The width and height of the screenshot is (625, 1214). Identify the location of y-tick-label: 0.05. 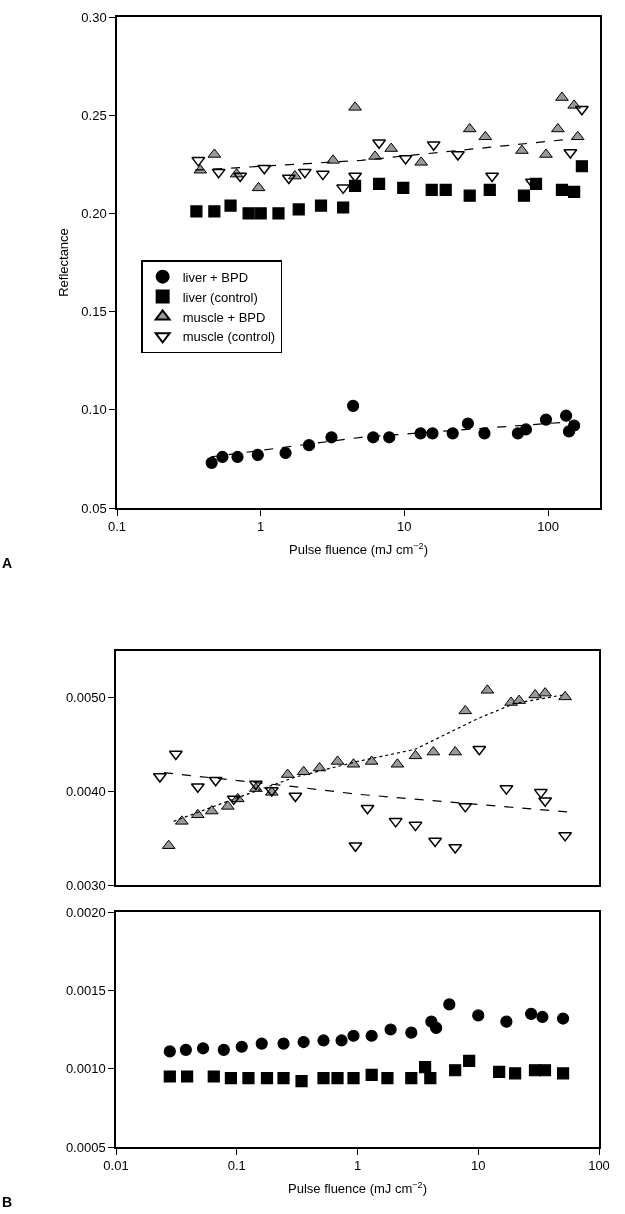
(94, 508).